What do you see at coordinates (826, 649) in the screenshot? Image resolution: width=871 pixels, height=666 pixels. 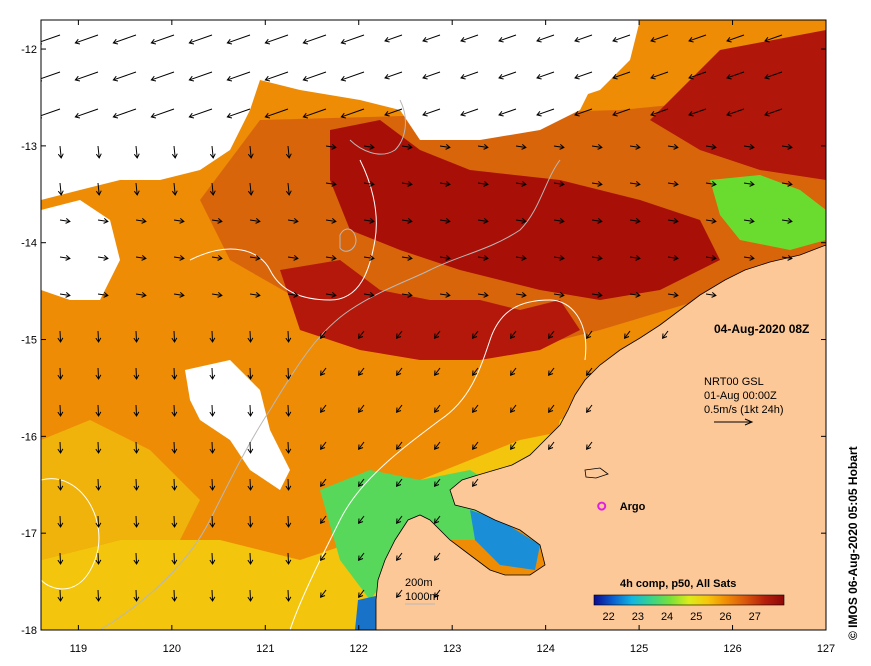 I see `lon-tick-label: 127` at bounding box center [826, 649].